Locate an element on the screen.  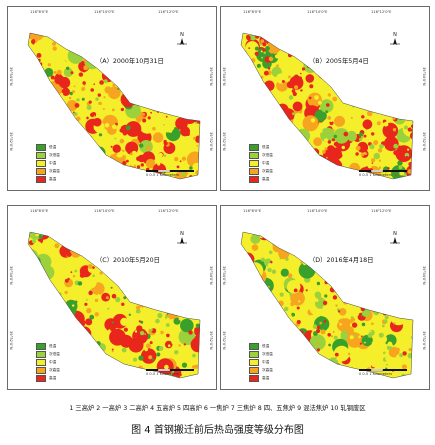
legend-label: 低温 is located at coordinates (266, 146).